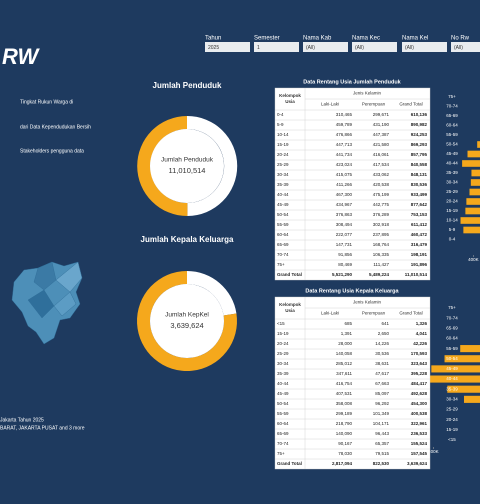  I want to click on pyramid-age-label: 50-54, so click(452, 144).